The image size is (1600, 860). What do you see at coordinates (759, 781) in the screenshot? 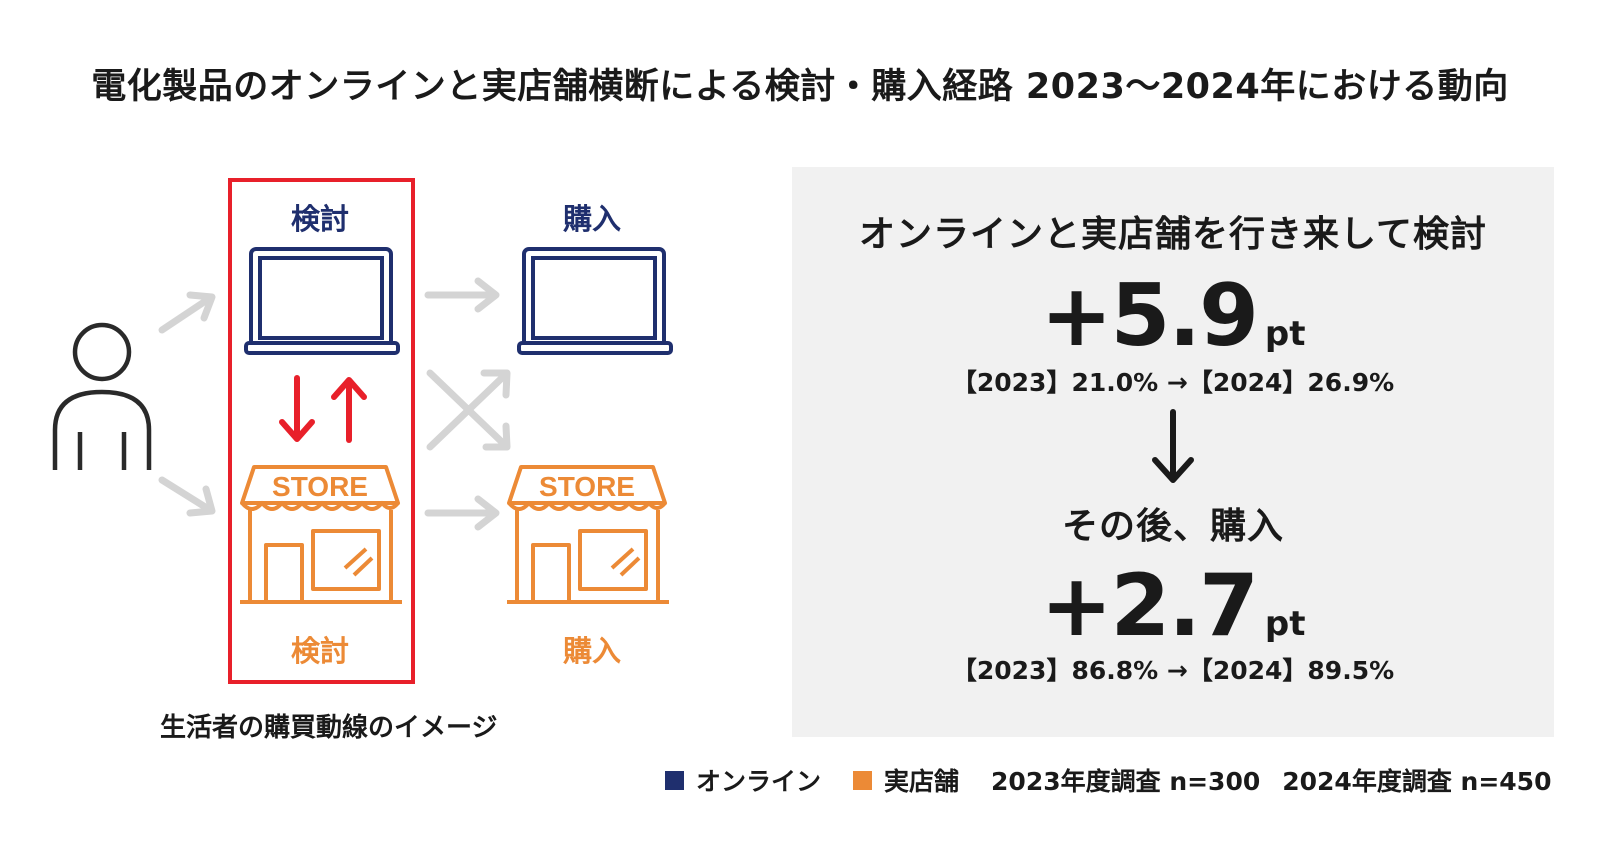
I see `legend-online-label: オンライン` at bounding box center [759, 781].